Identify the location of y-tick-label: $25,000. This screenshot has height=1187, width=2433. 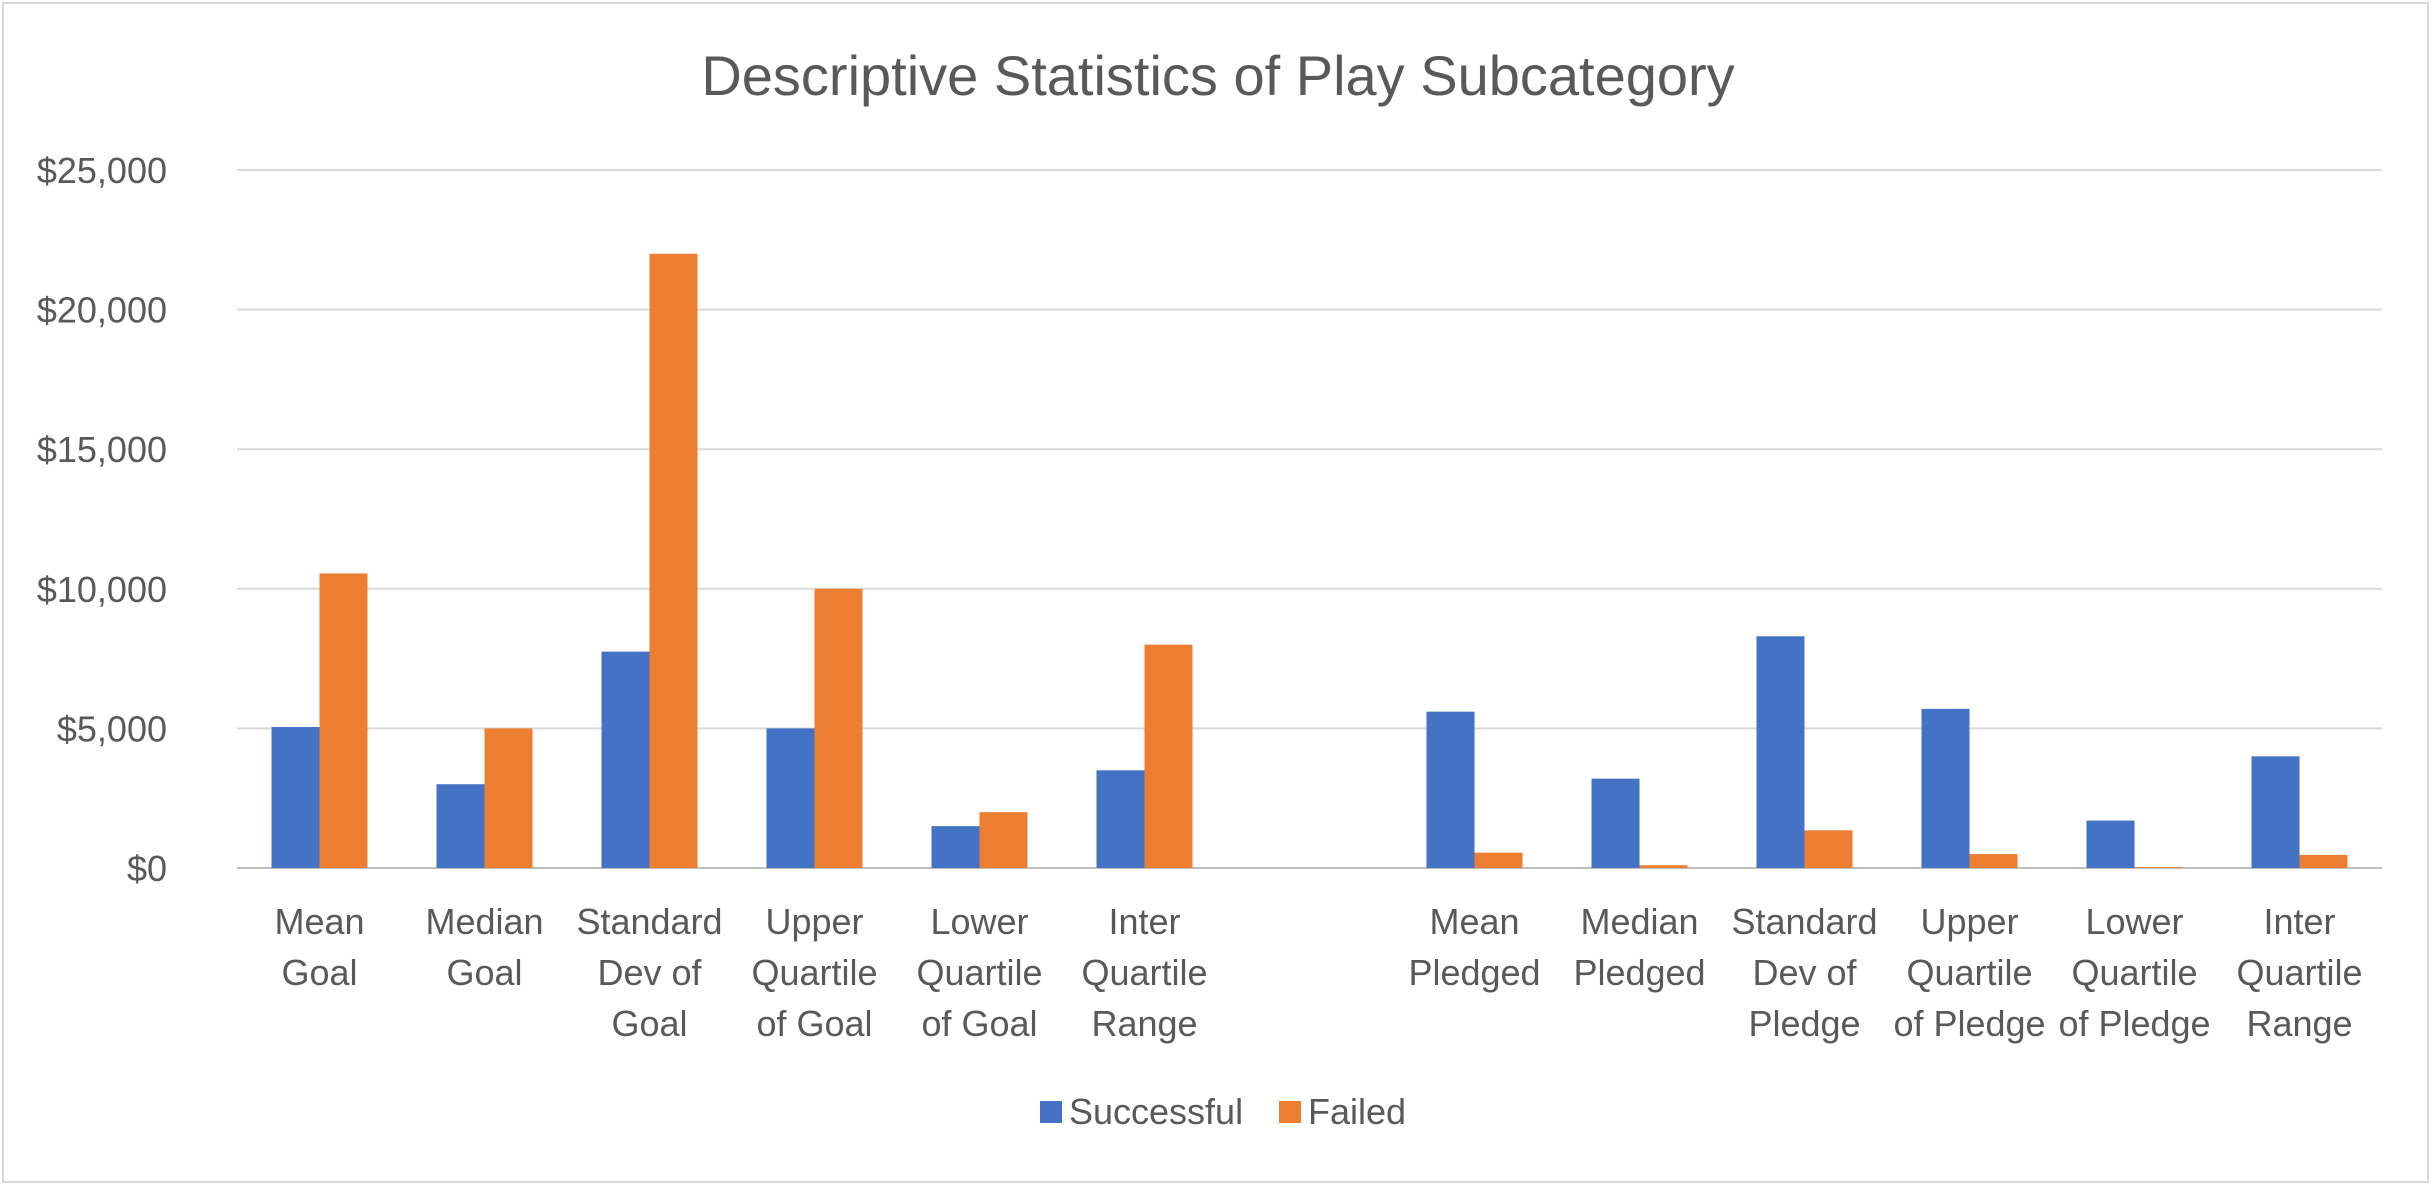
(102, 170).